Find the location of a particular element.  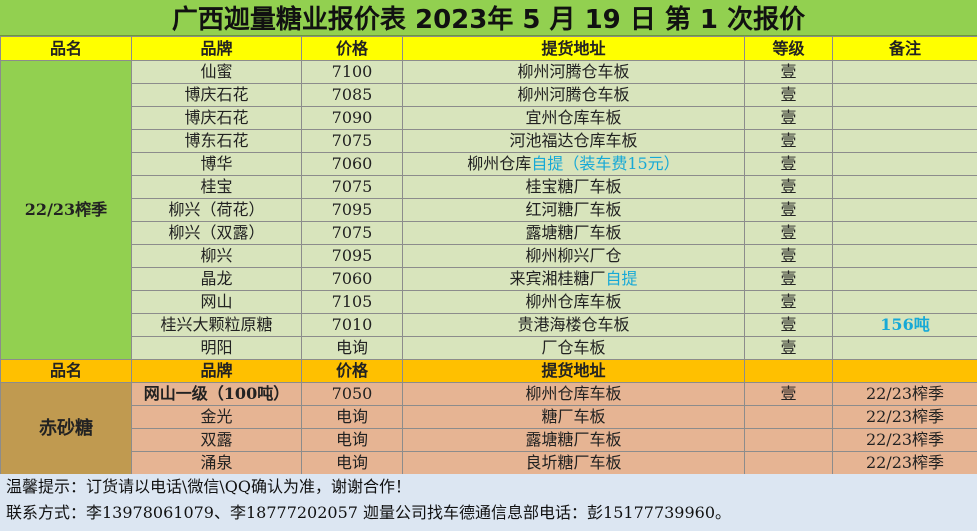

address-cell: 来宾湘桂糖厂自提 is located at coordinates (573, 279).